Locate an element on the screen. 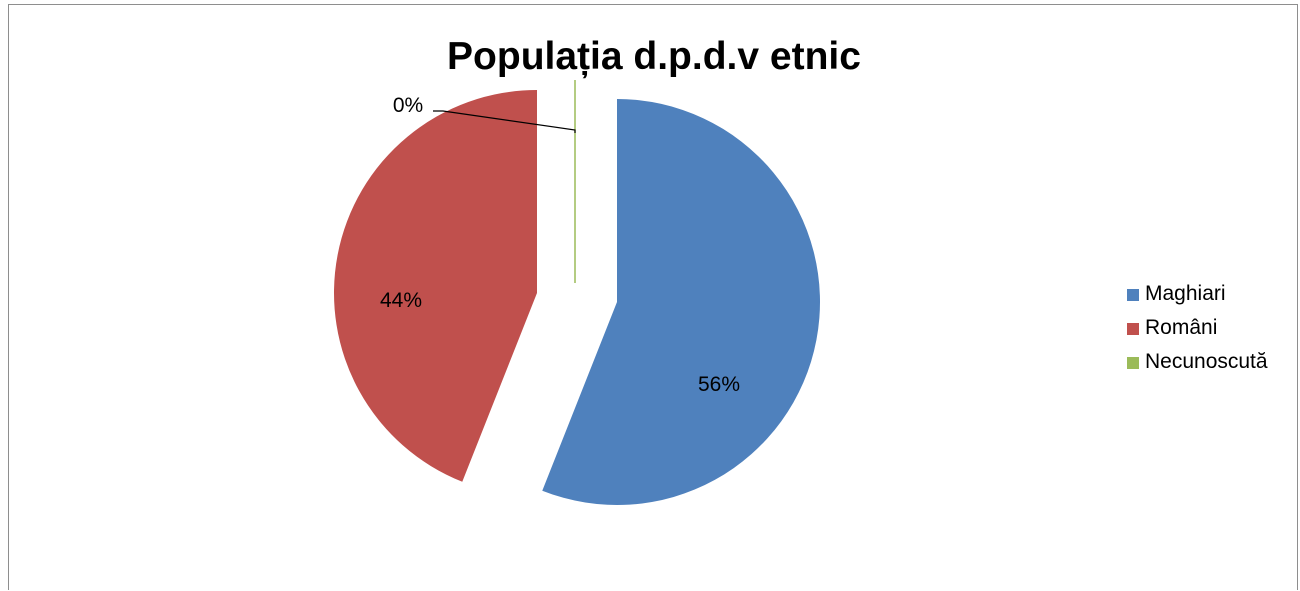  data-label-maghiari: 56% is located at coordinates (719, 384).